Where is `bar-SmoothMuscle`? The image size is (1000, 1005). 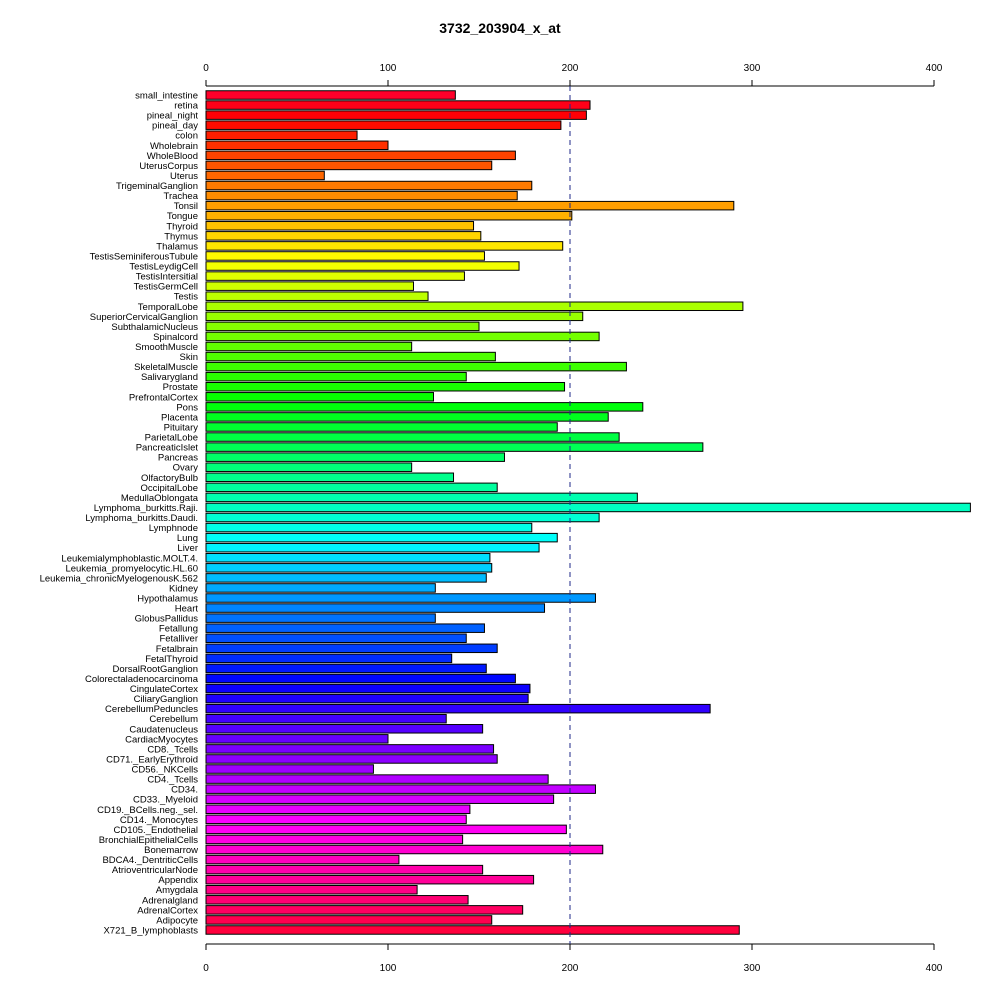 bar-SmoothMuscle is located at coordinates (309, 346).